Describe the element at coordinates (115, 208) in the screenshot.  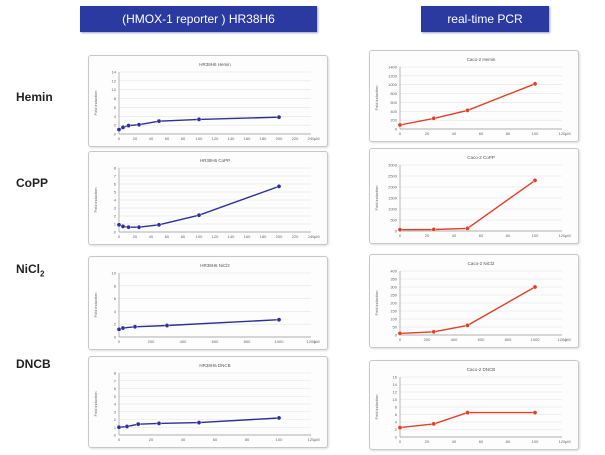
I see `y-tick-label: 3` at that location.